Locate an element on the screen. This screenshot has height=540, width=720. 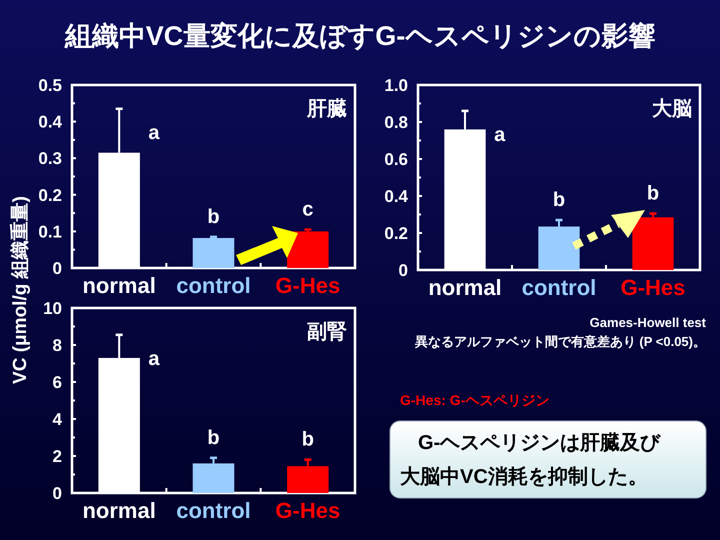
chart-title: 組織中VC量変化に及ぼすG-ヘスペリジンの影響 is located at coordinates (360, 36).